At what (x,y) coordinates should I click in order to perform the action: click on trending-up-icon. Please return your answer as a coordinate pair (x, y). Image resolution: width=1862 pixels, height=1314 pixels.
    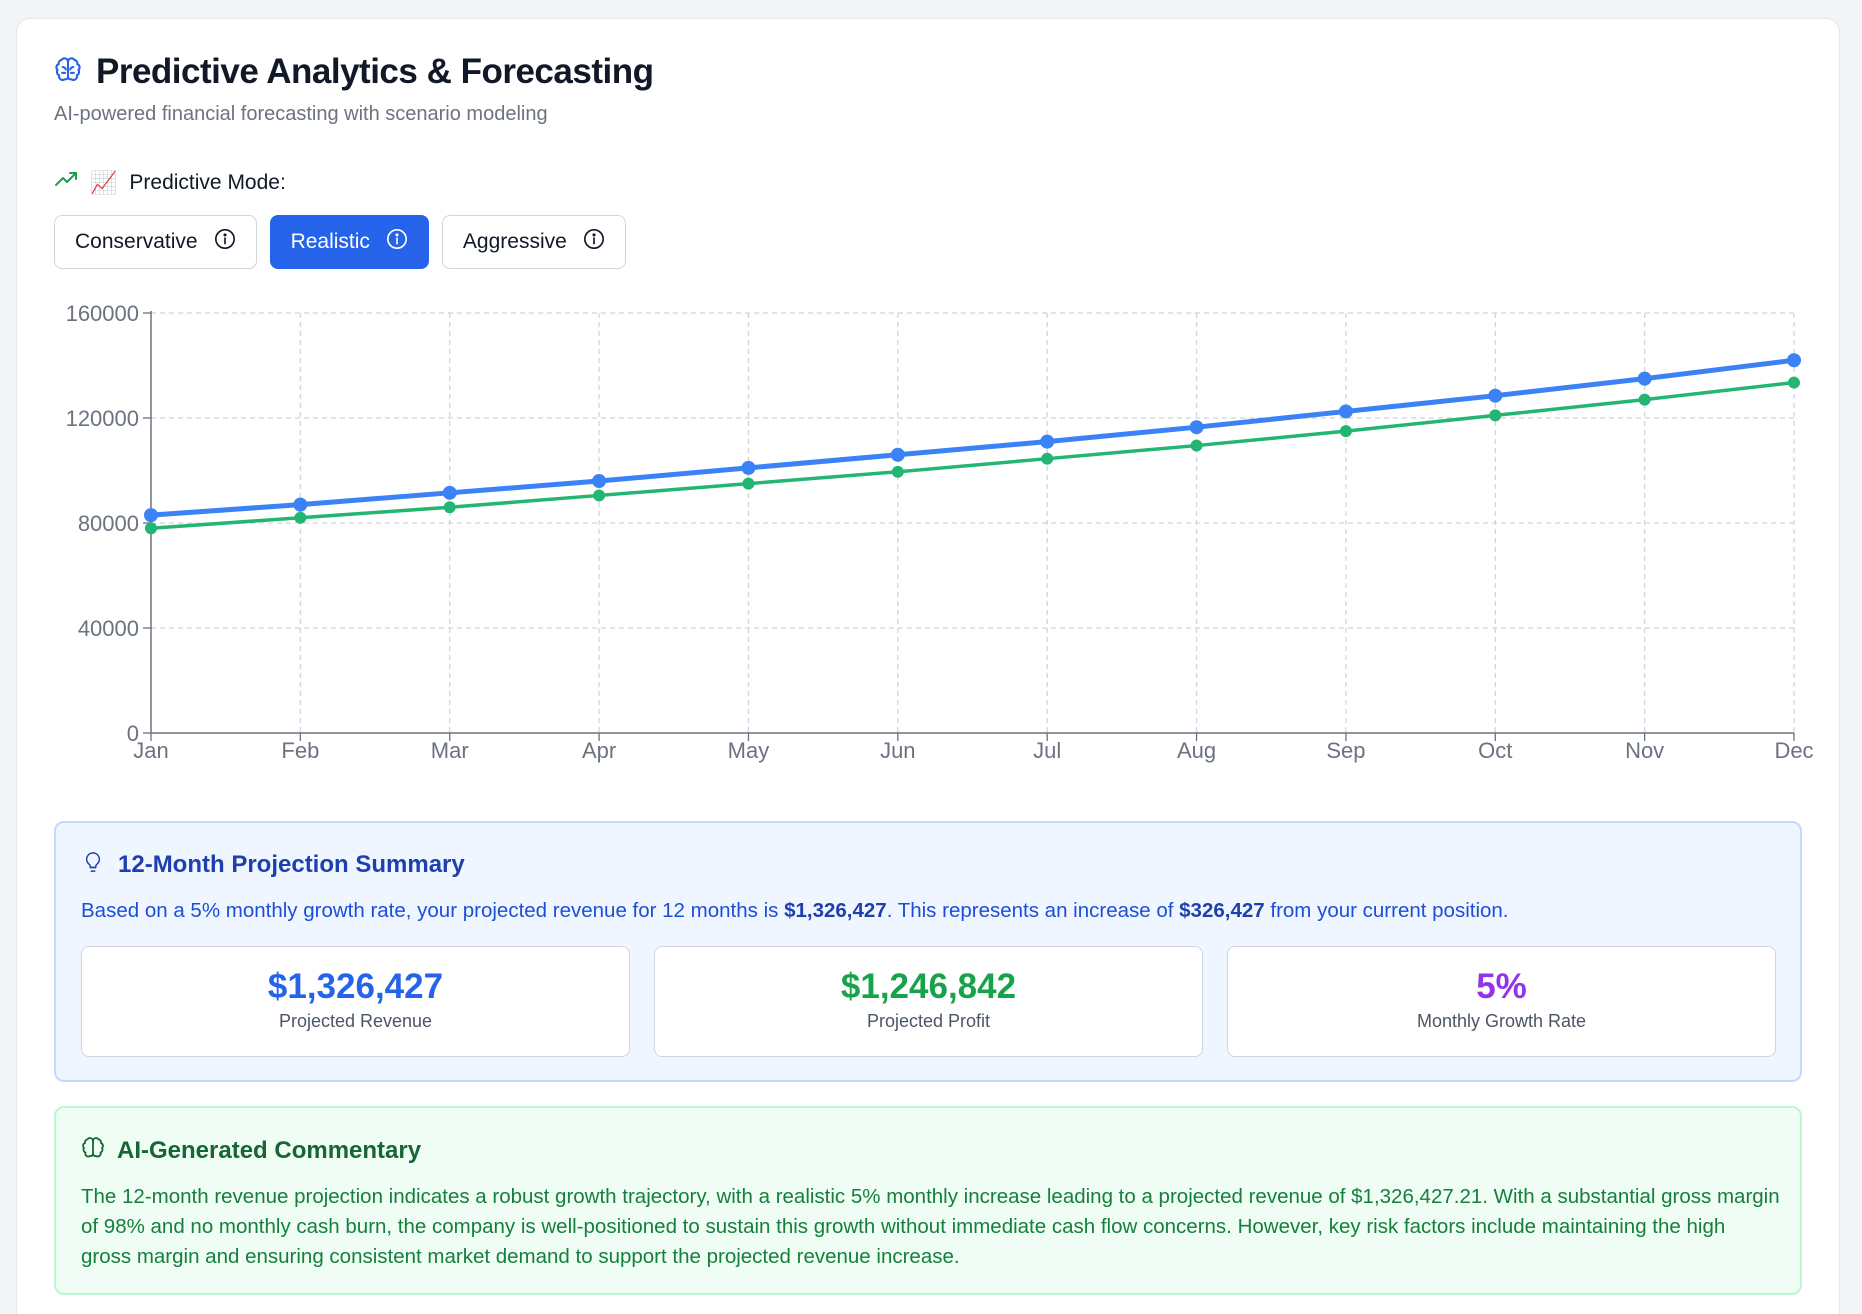
    Looking at the image, I should click on (66, 183).